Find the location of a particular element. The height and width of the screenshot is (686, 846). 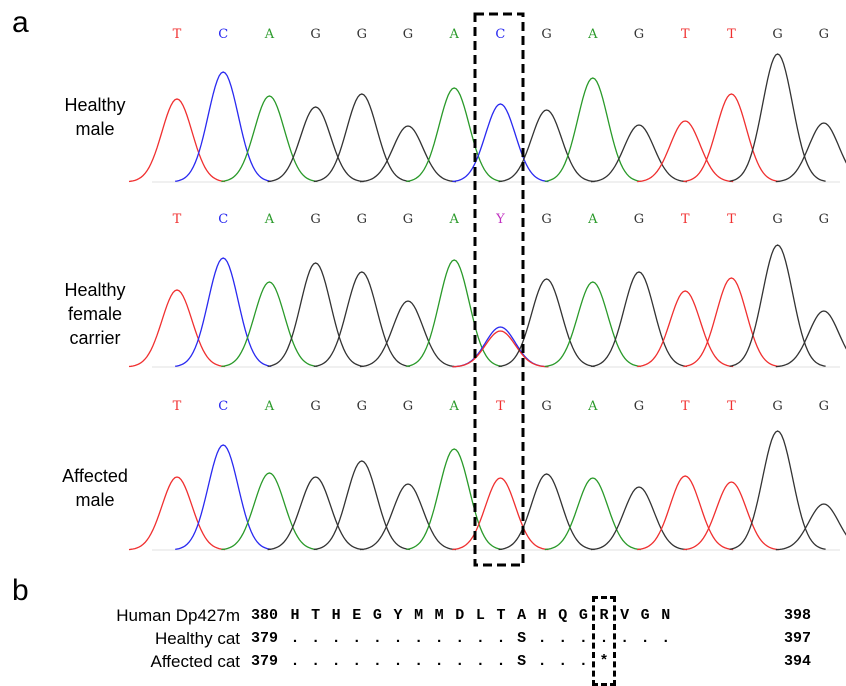

alignment-residue: A is located at coordinates (522, 615).